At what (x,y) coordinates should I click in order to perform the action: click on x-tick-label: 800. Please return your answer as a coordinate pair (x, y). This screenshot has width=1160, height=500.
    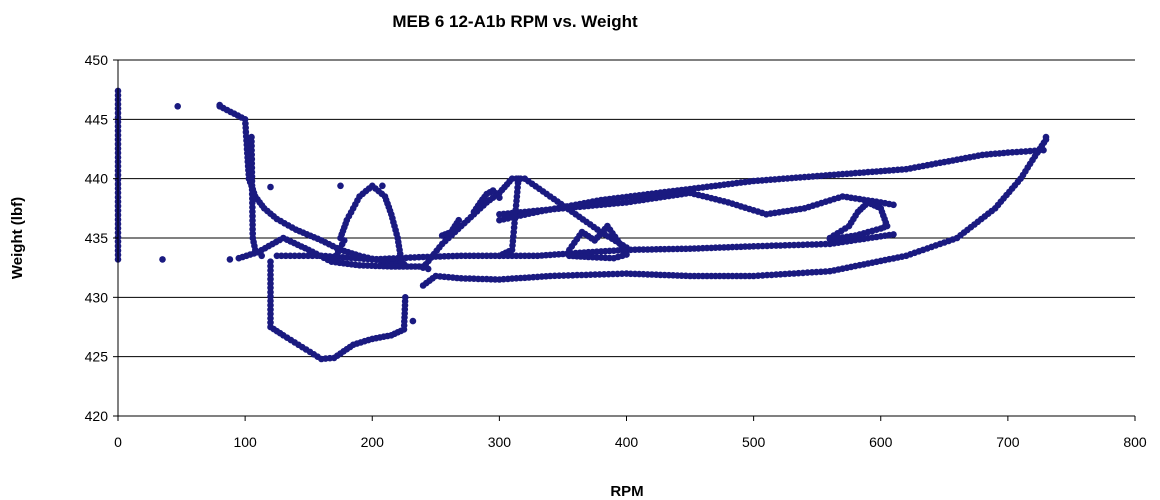
    Looking at the image, I should click on (1135, 442).